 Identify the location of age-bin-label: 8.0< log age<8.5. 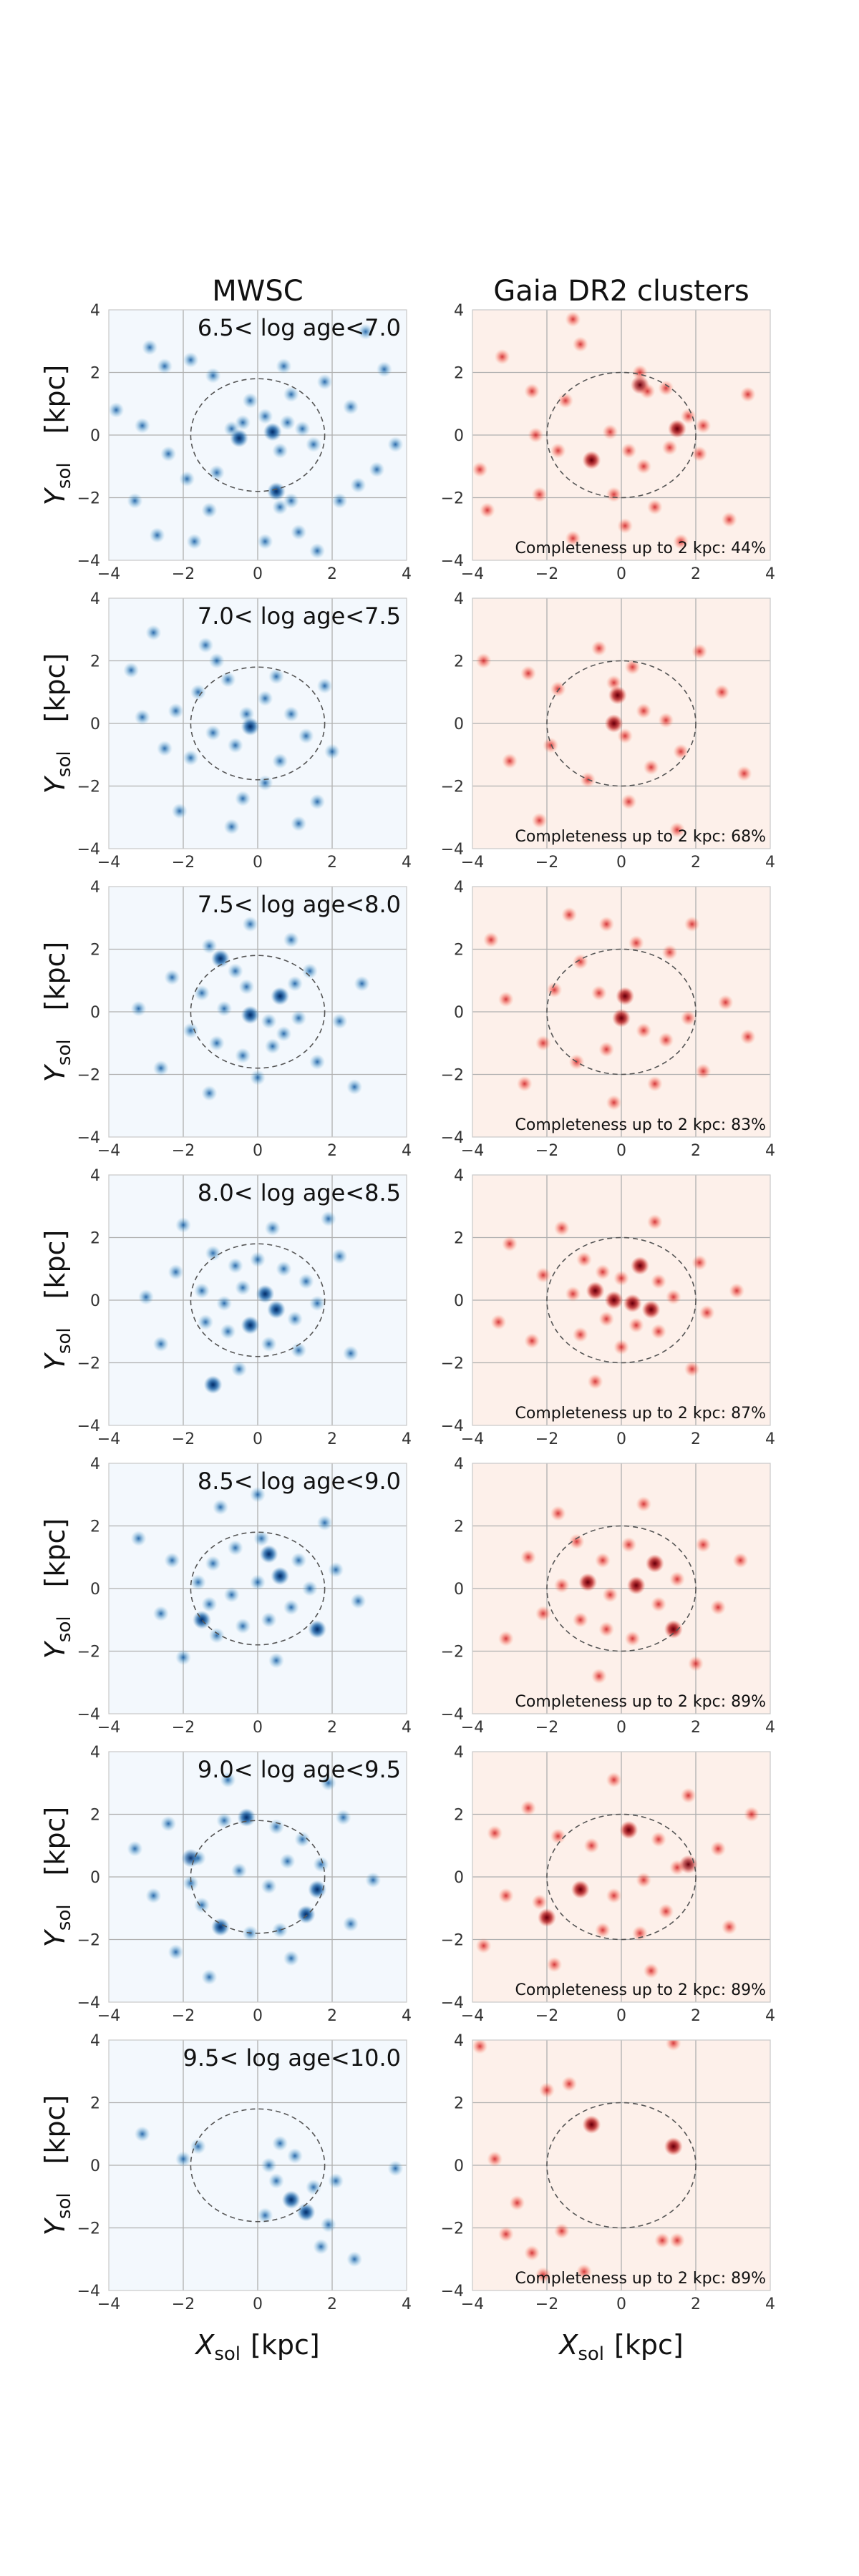
(299, 1192).